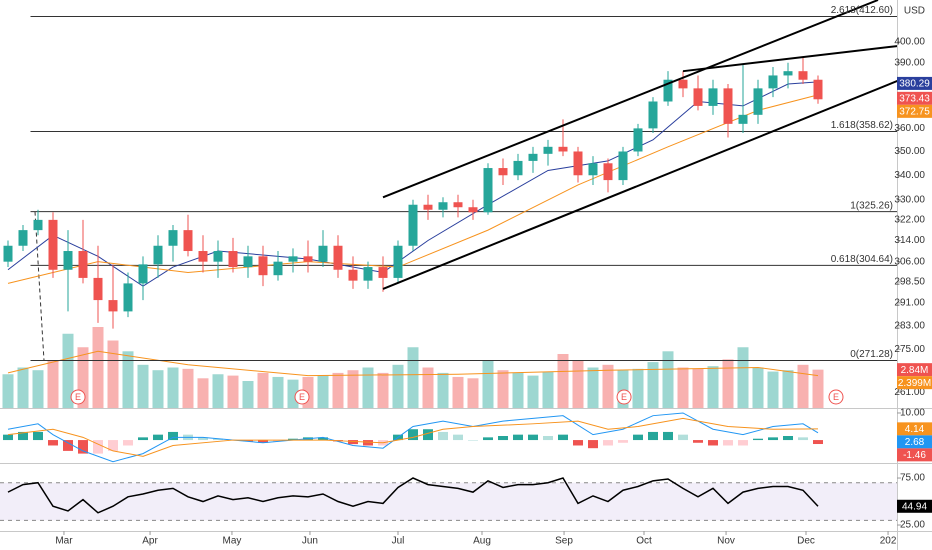 This screenshot has width=932, height=550. I want to click on price-badge-label: 4.14, so click(915, 429).